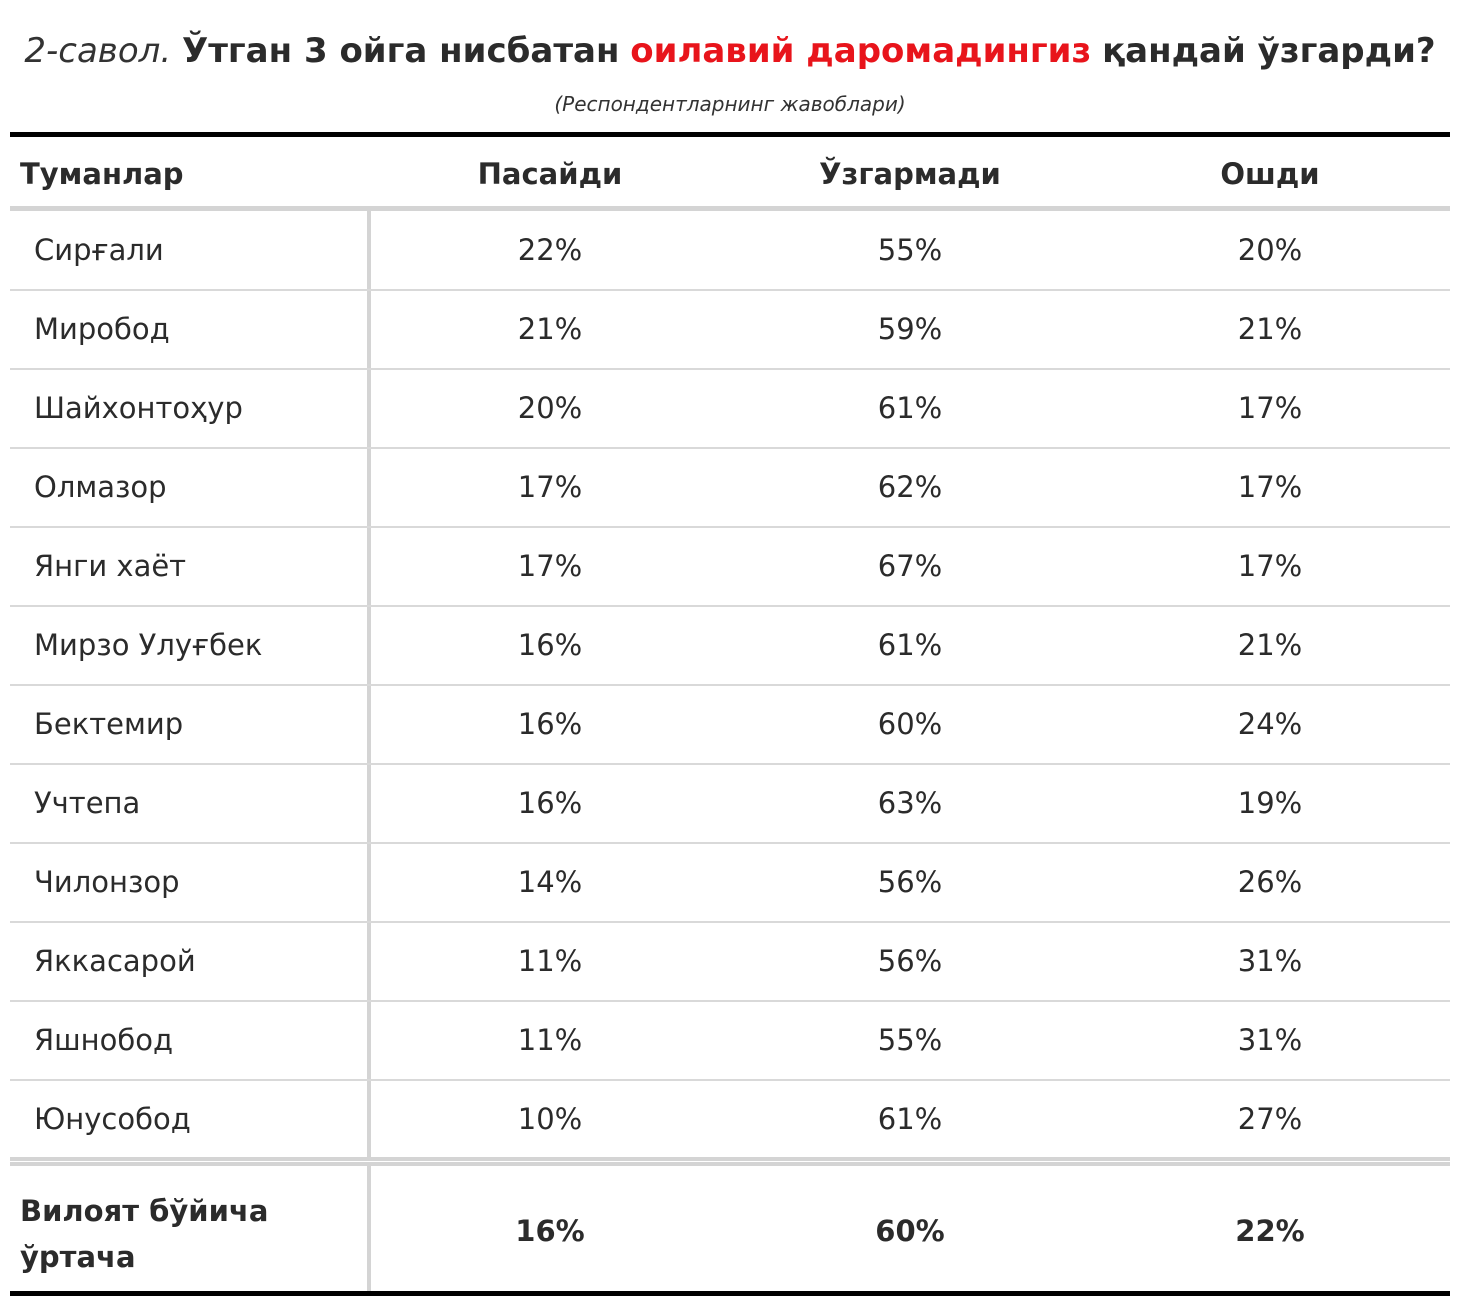 This screenshot has height=1307, width=1460. What do you see at coordinates (1270, 1231) in the screenshot?
I see `footer-increased: 22%` at bounding box center [1270, 1231].